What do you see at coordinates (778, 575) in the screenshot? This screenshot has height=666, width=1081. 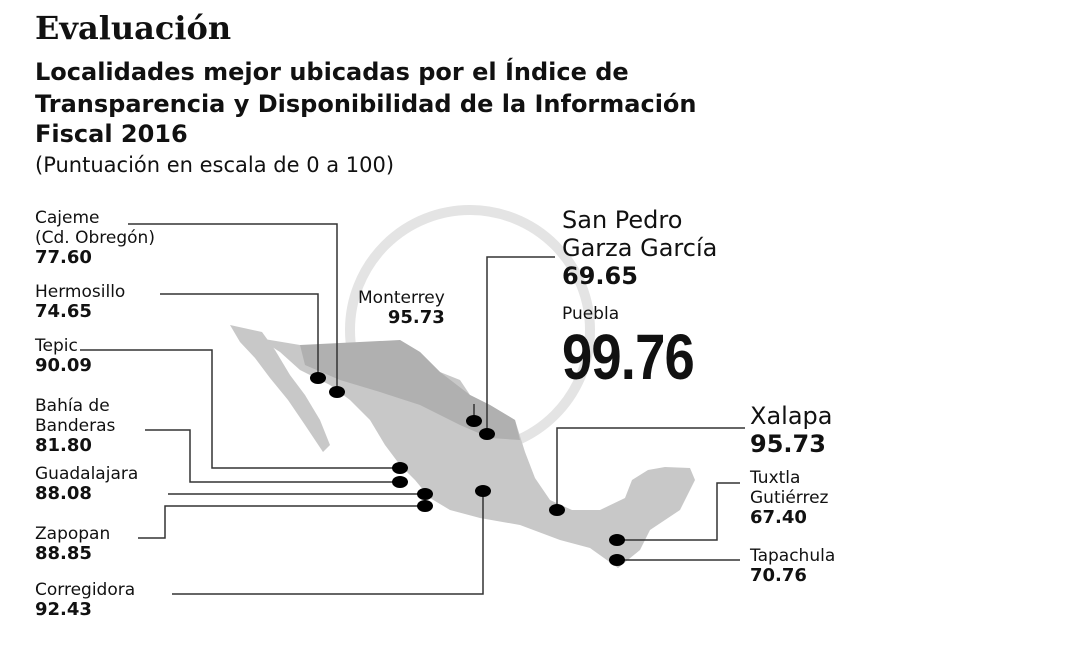 I see `score: 70.76` at bounding box center [778, 575].